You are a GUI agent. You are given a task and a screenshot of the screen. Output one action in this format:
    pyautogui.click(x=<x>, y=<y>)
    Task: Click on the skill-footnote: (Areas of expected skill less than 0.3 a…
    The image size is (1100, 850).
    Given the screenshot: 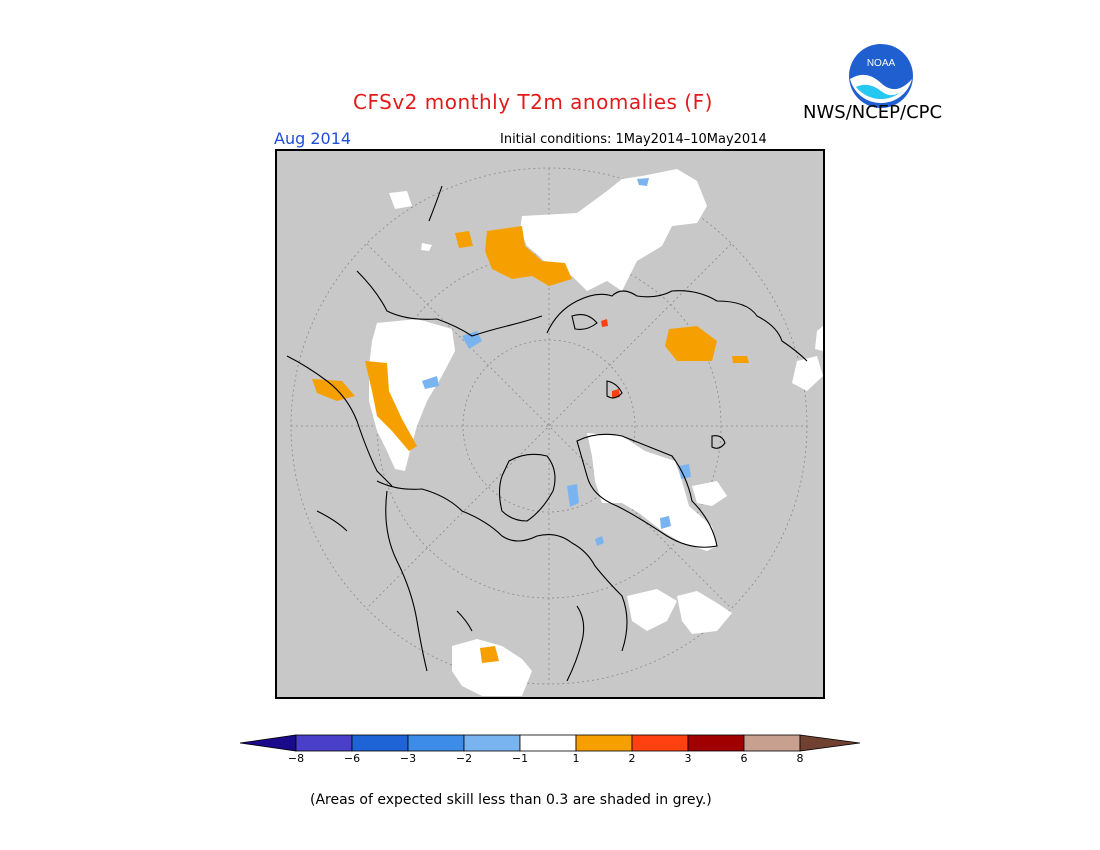 What is the action you would take?
    pyautogui.click(x=511, y=800)
    